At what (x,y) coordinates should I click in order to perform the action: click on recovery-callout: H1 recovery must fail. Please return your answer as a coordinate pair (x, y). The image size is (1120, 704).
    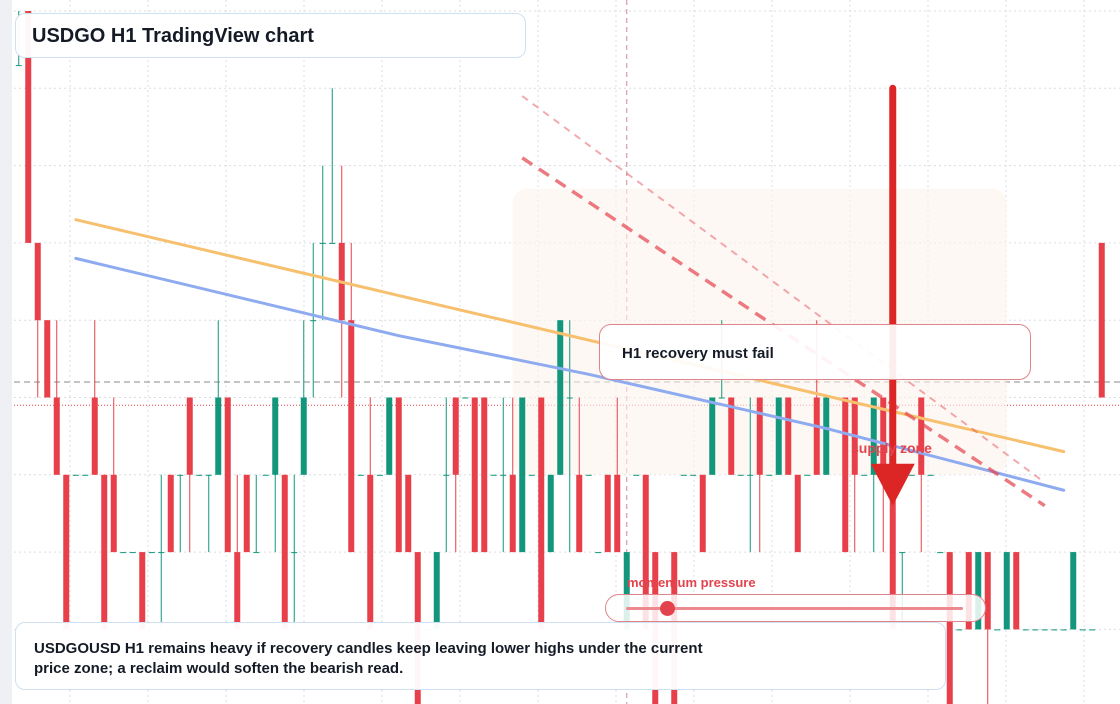
    Looking at the image, I should click on (815, 352).